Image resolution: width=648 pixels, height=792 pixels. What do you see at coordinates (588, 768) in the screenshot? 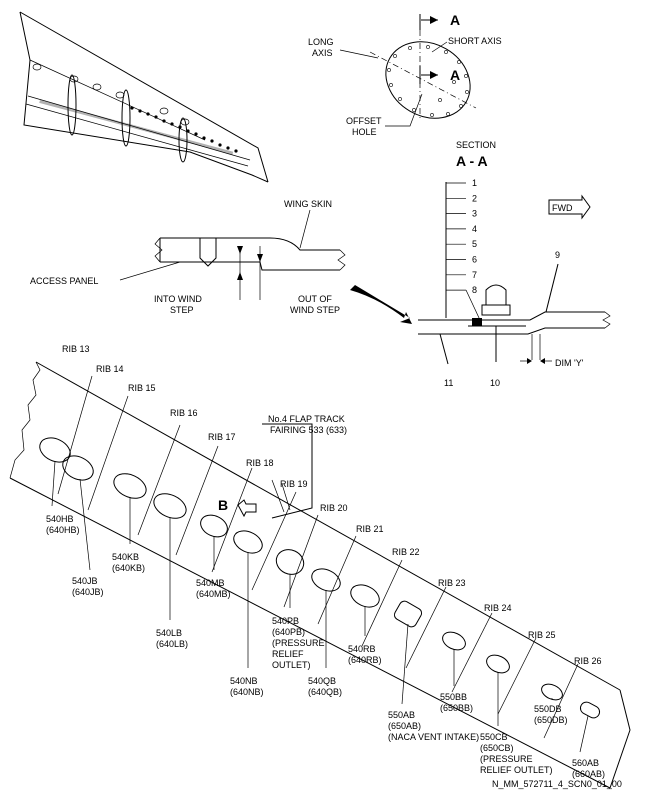
I see `panel-label-560AB: 560AB (660AB)` at bounding box center [588, 768].